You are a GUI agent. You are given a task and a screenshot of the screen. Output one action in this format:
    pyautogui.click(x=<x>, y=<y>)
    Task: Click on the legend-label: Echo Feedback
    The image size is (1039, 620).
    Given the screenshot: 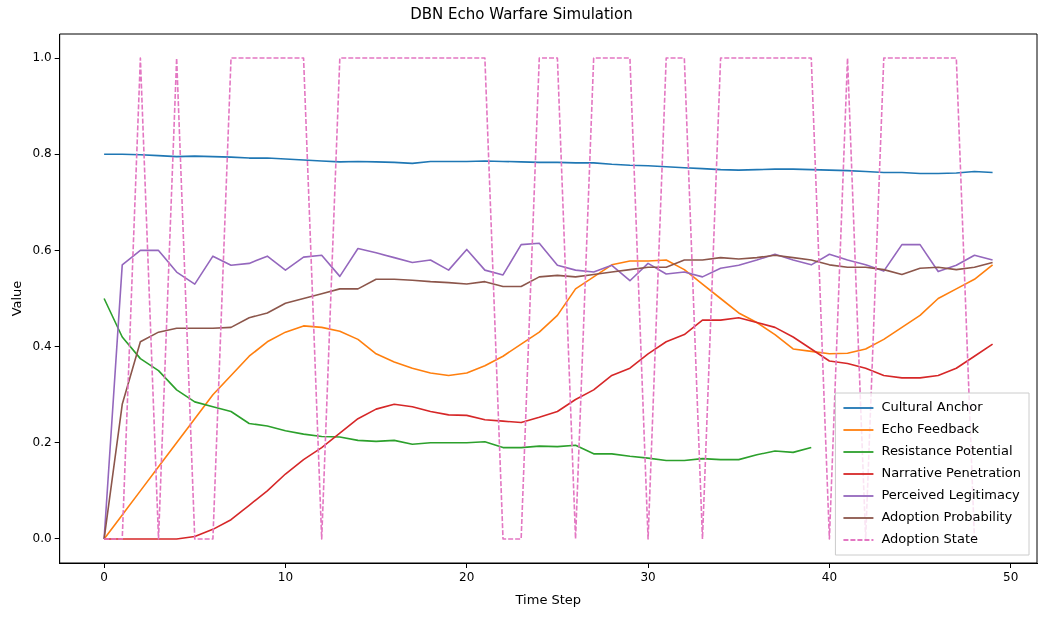 What is the action you would take?
    pyautogui.click(x=930, y=429)
    